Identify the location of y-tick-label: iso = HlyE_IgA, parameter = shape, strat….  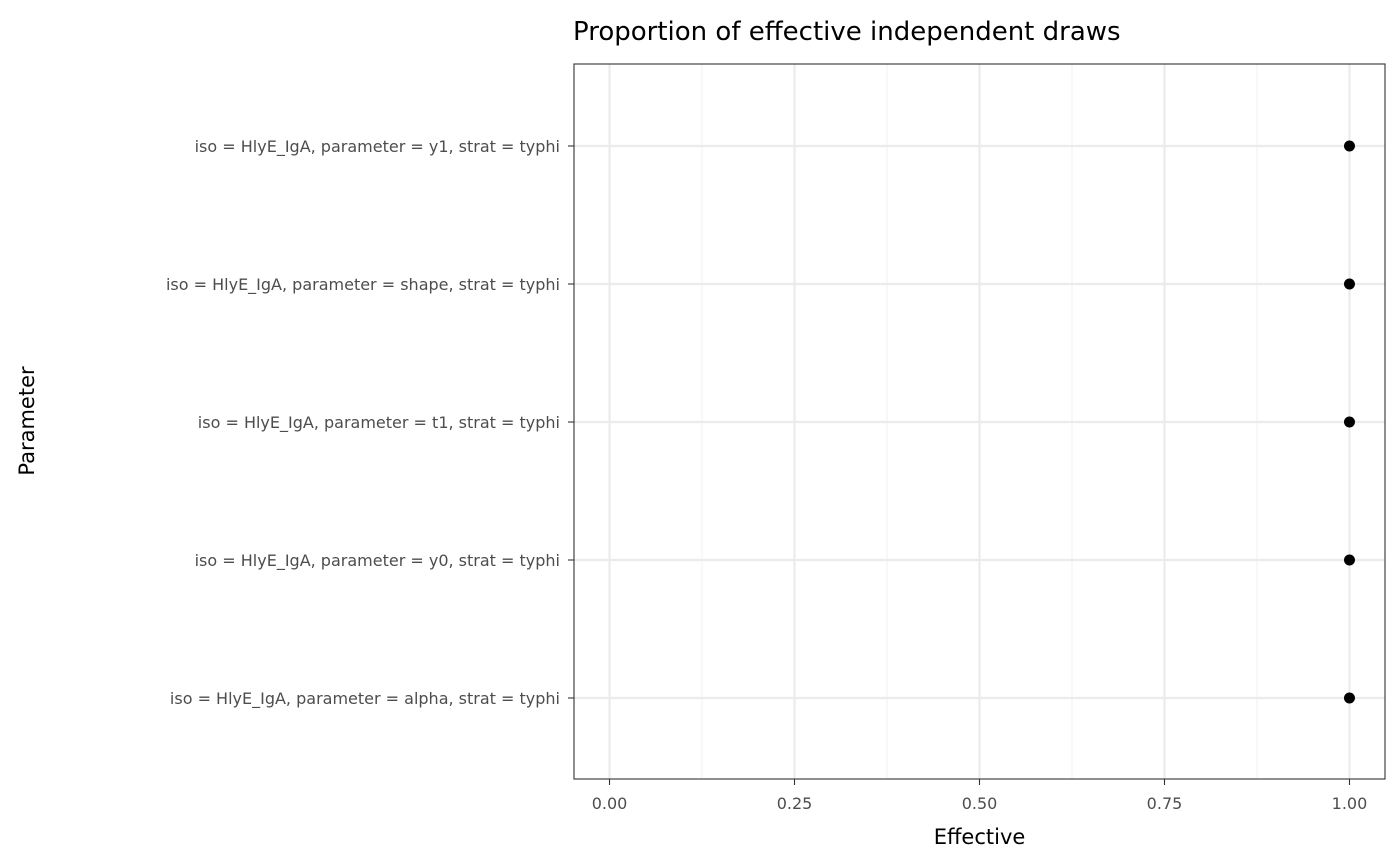
(363, 285).